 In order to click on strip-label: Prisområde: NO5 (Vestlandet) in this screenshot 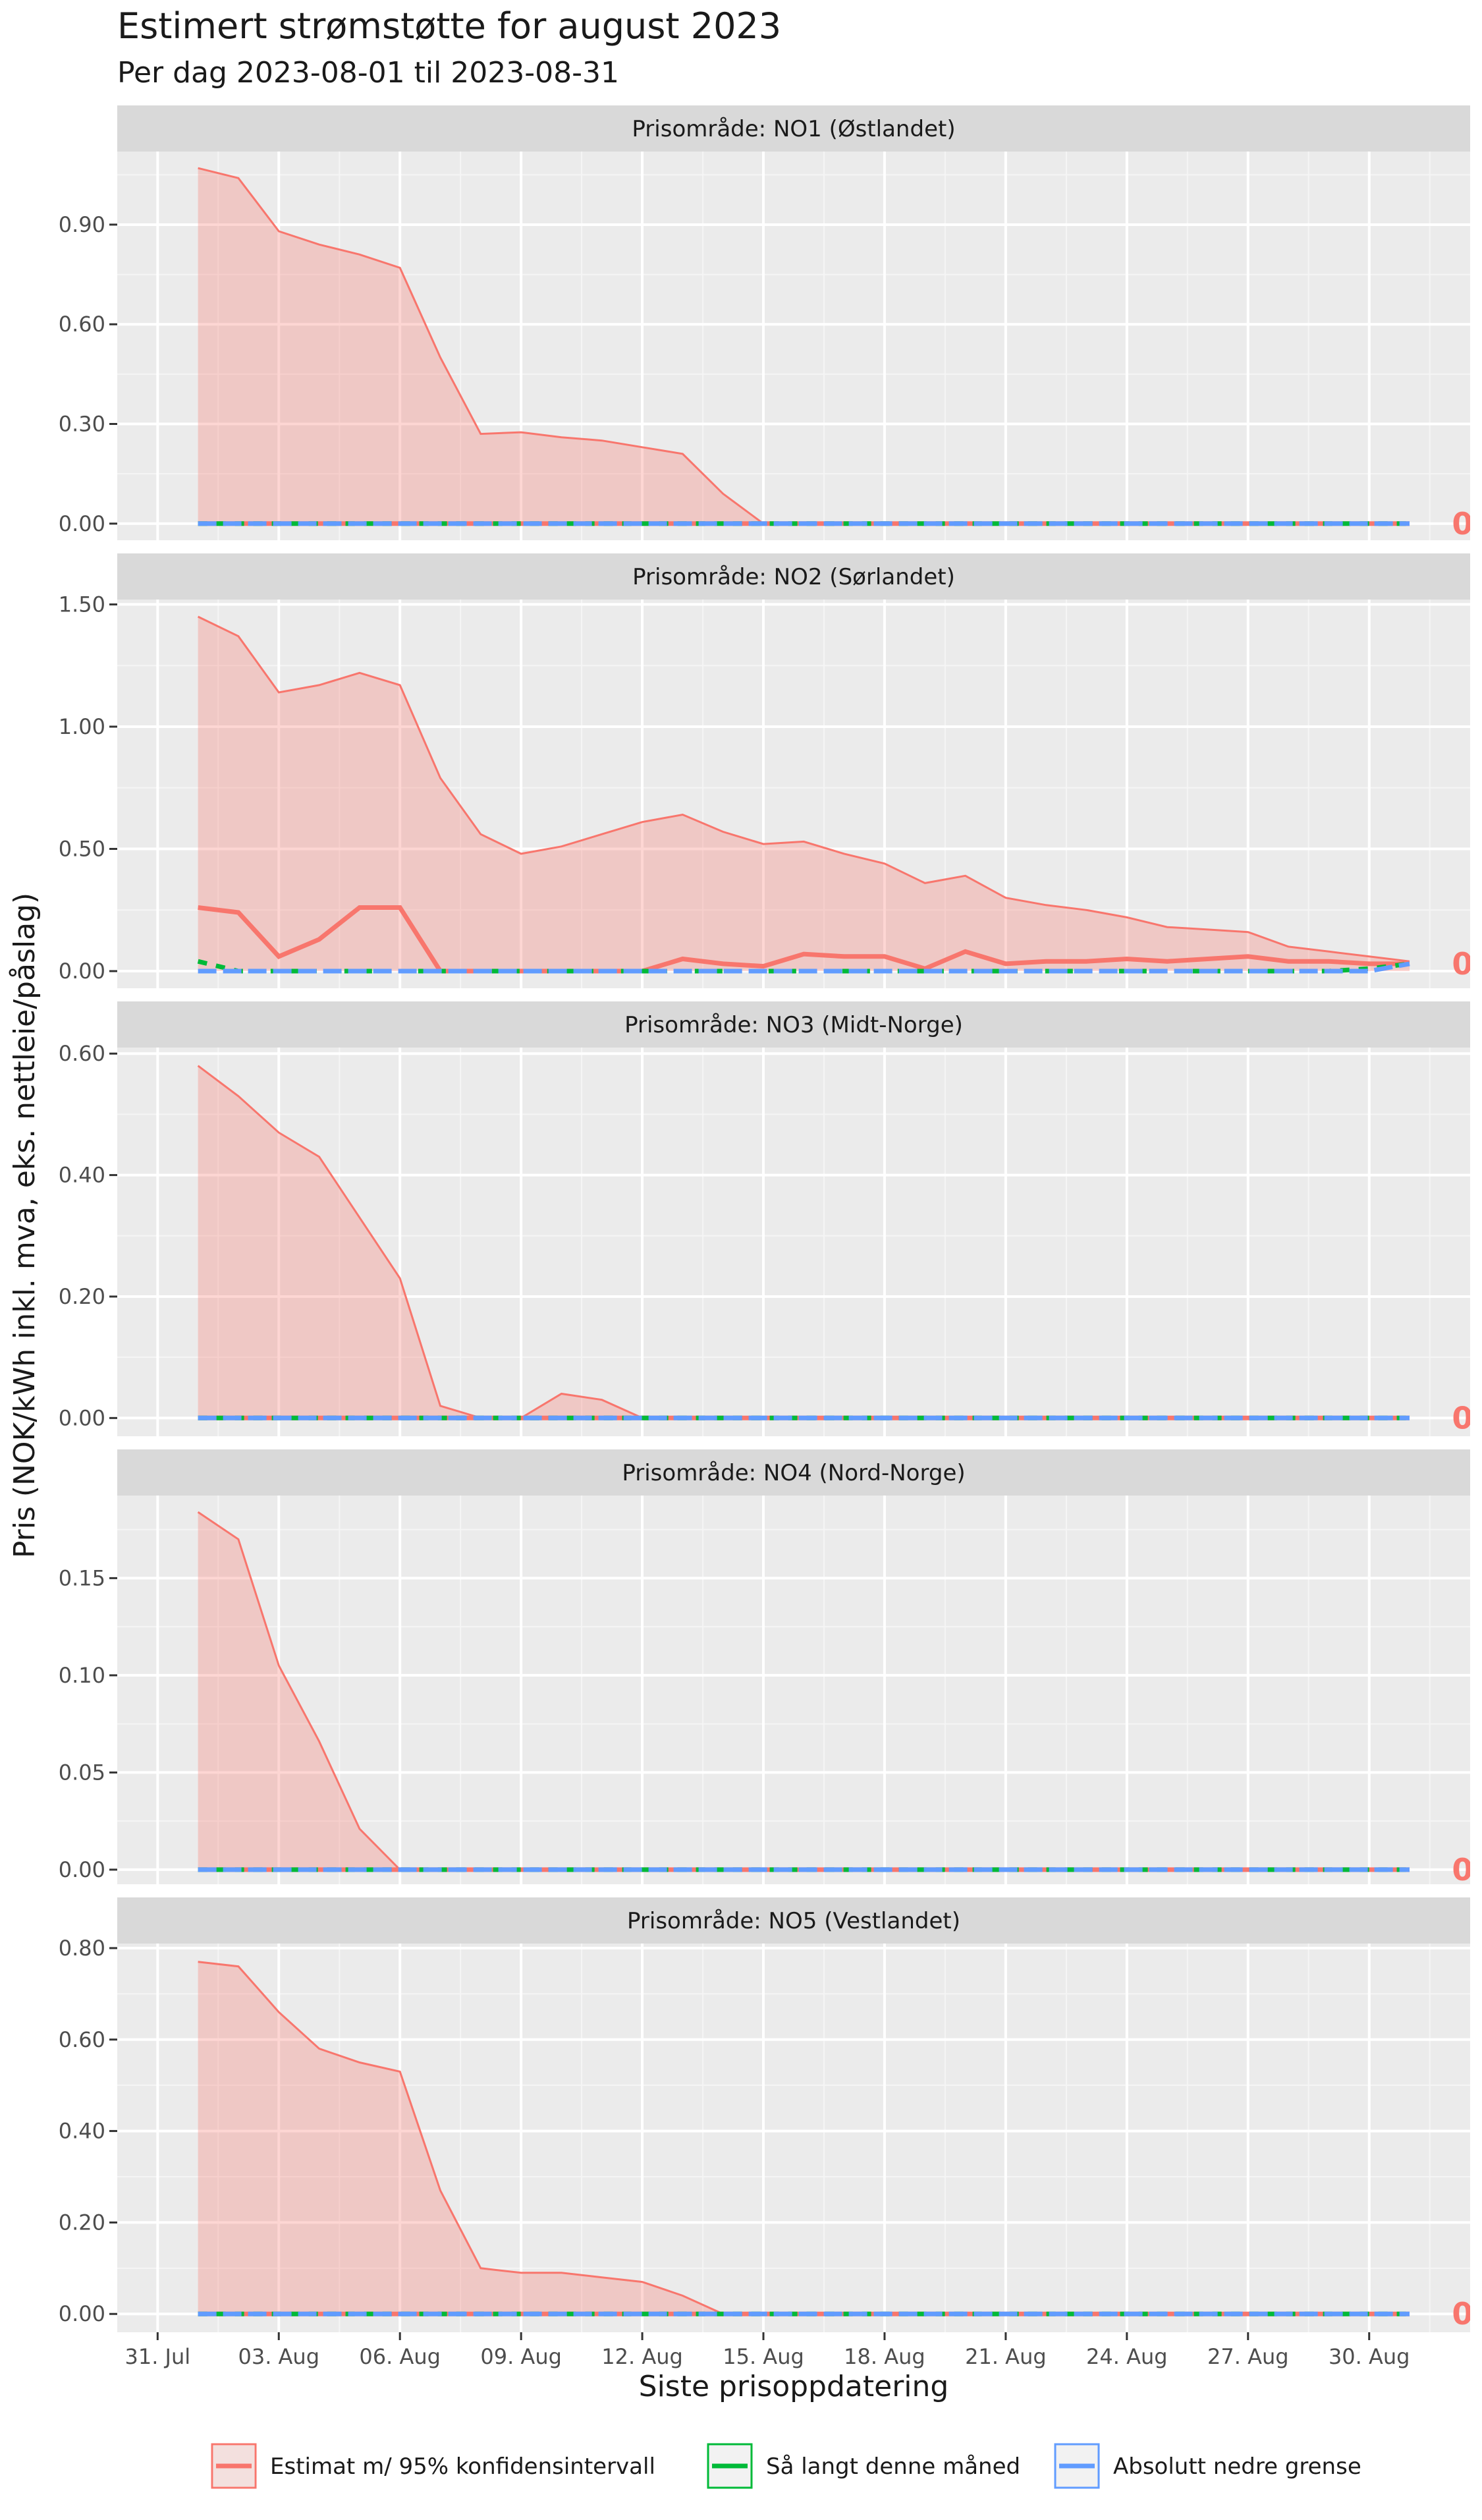, I will do `click(793, 1921)`.